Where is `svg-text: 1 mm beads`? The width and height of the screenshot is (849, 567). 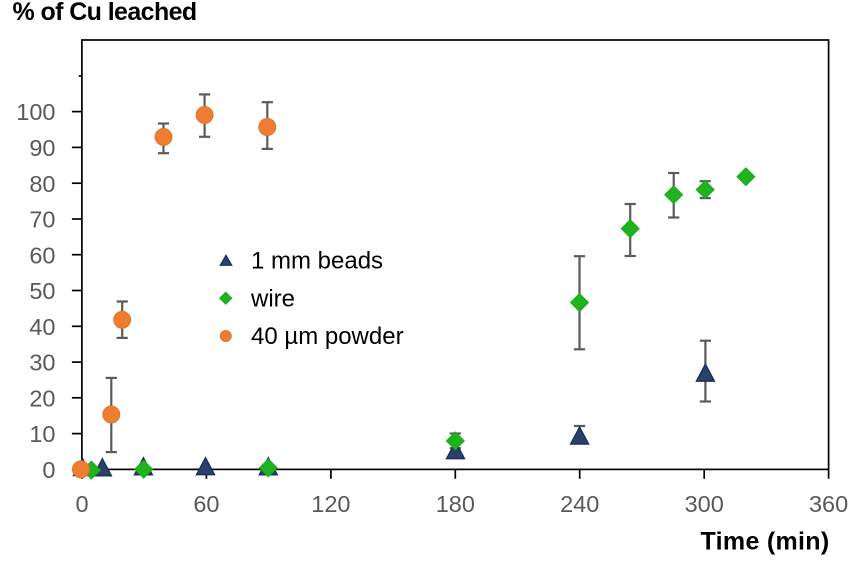 svg-text: 1 mm beads is located at coordinates (317, 261).